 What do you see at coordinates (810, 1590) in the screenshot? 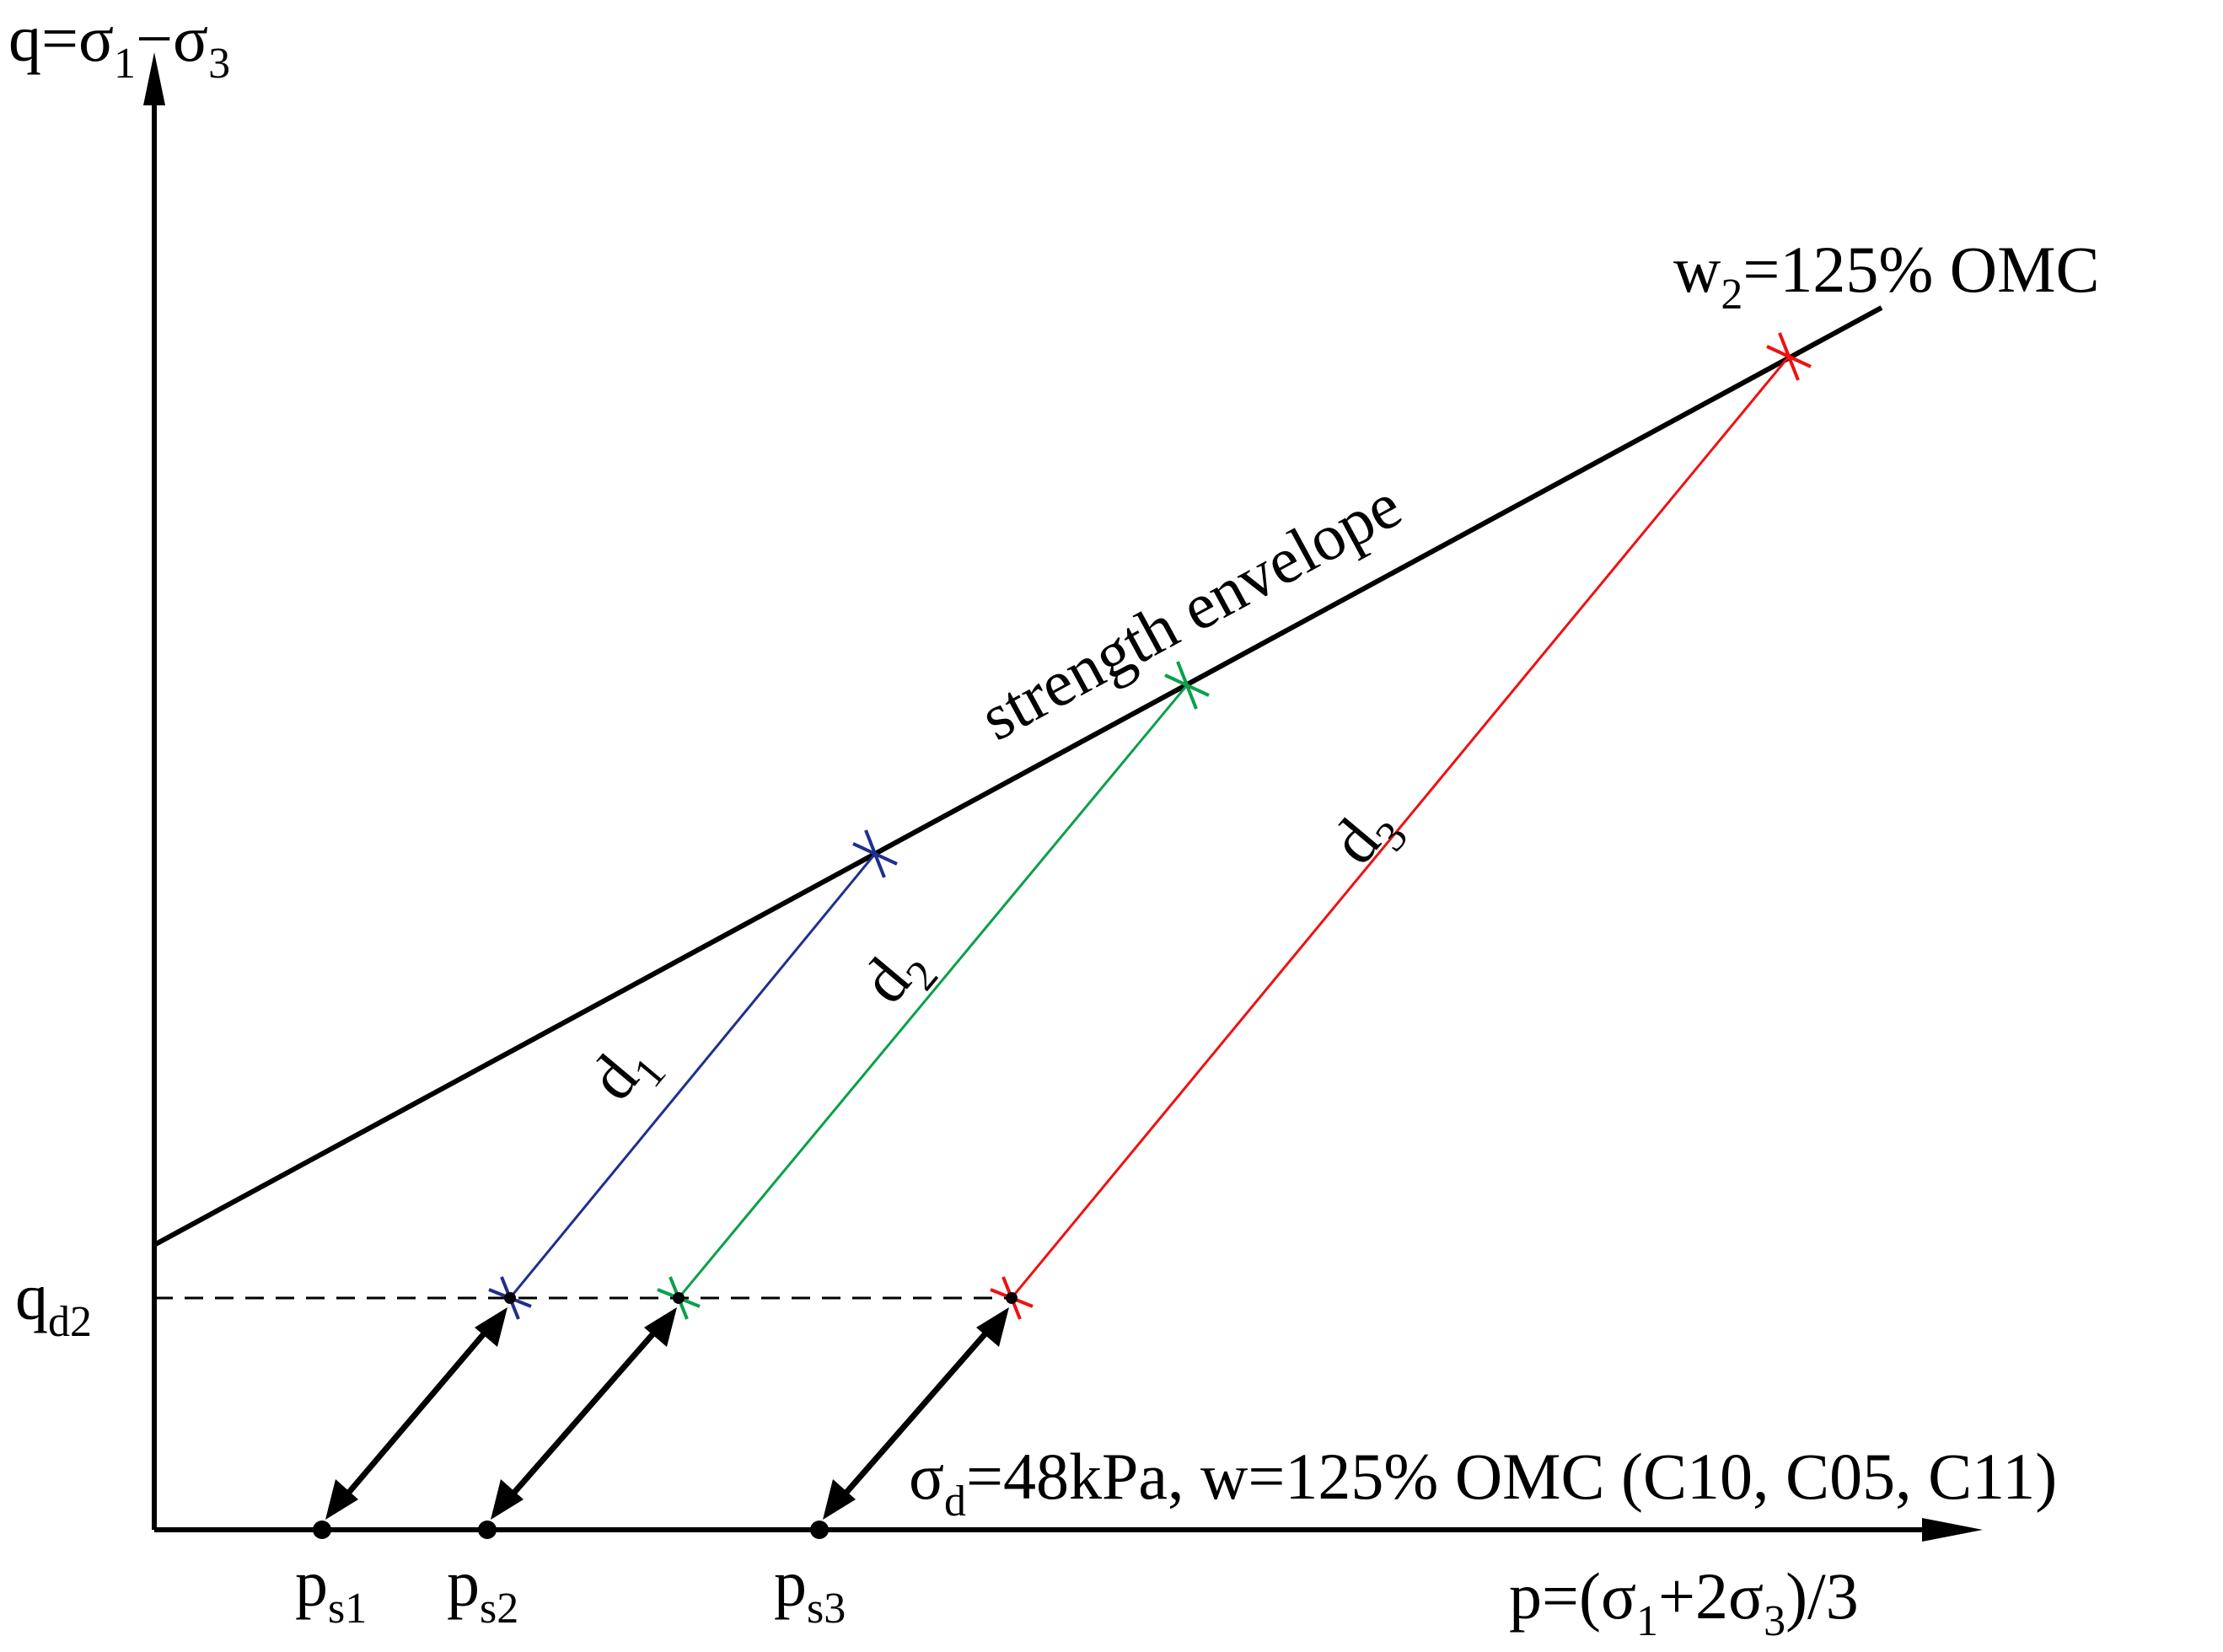
I see `ps3-label: ps3` at bounding box center [810, 1590].